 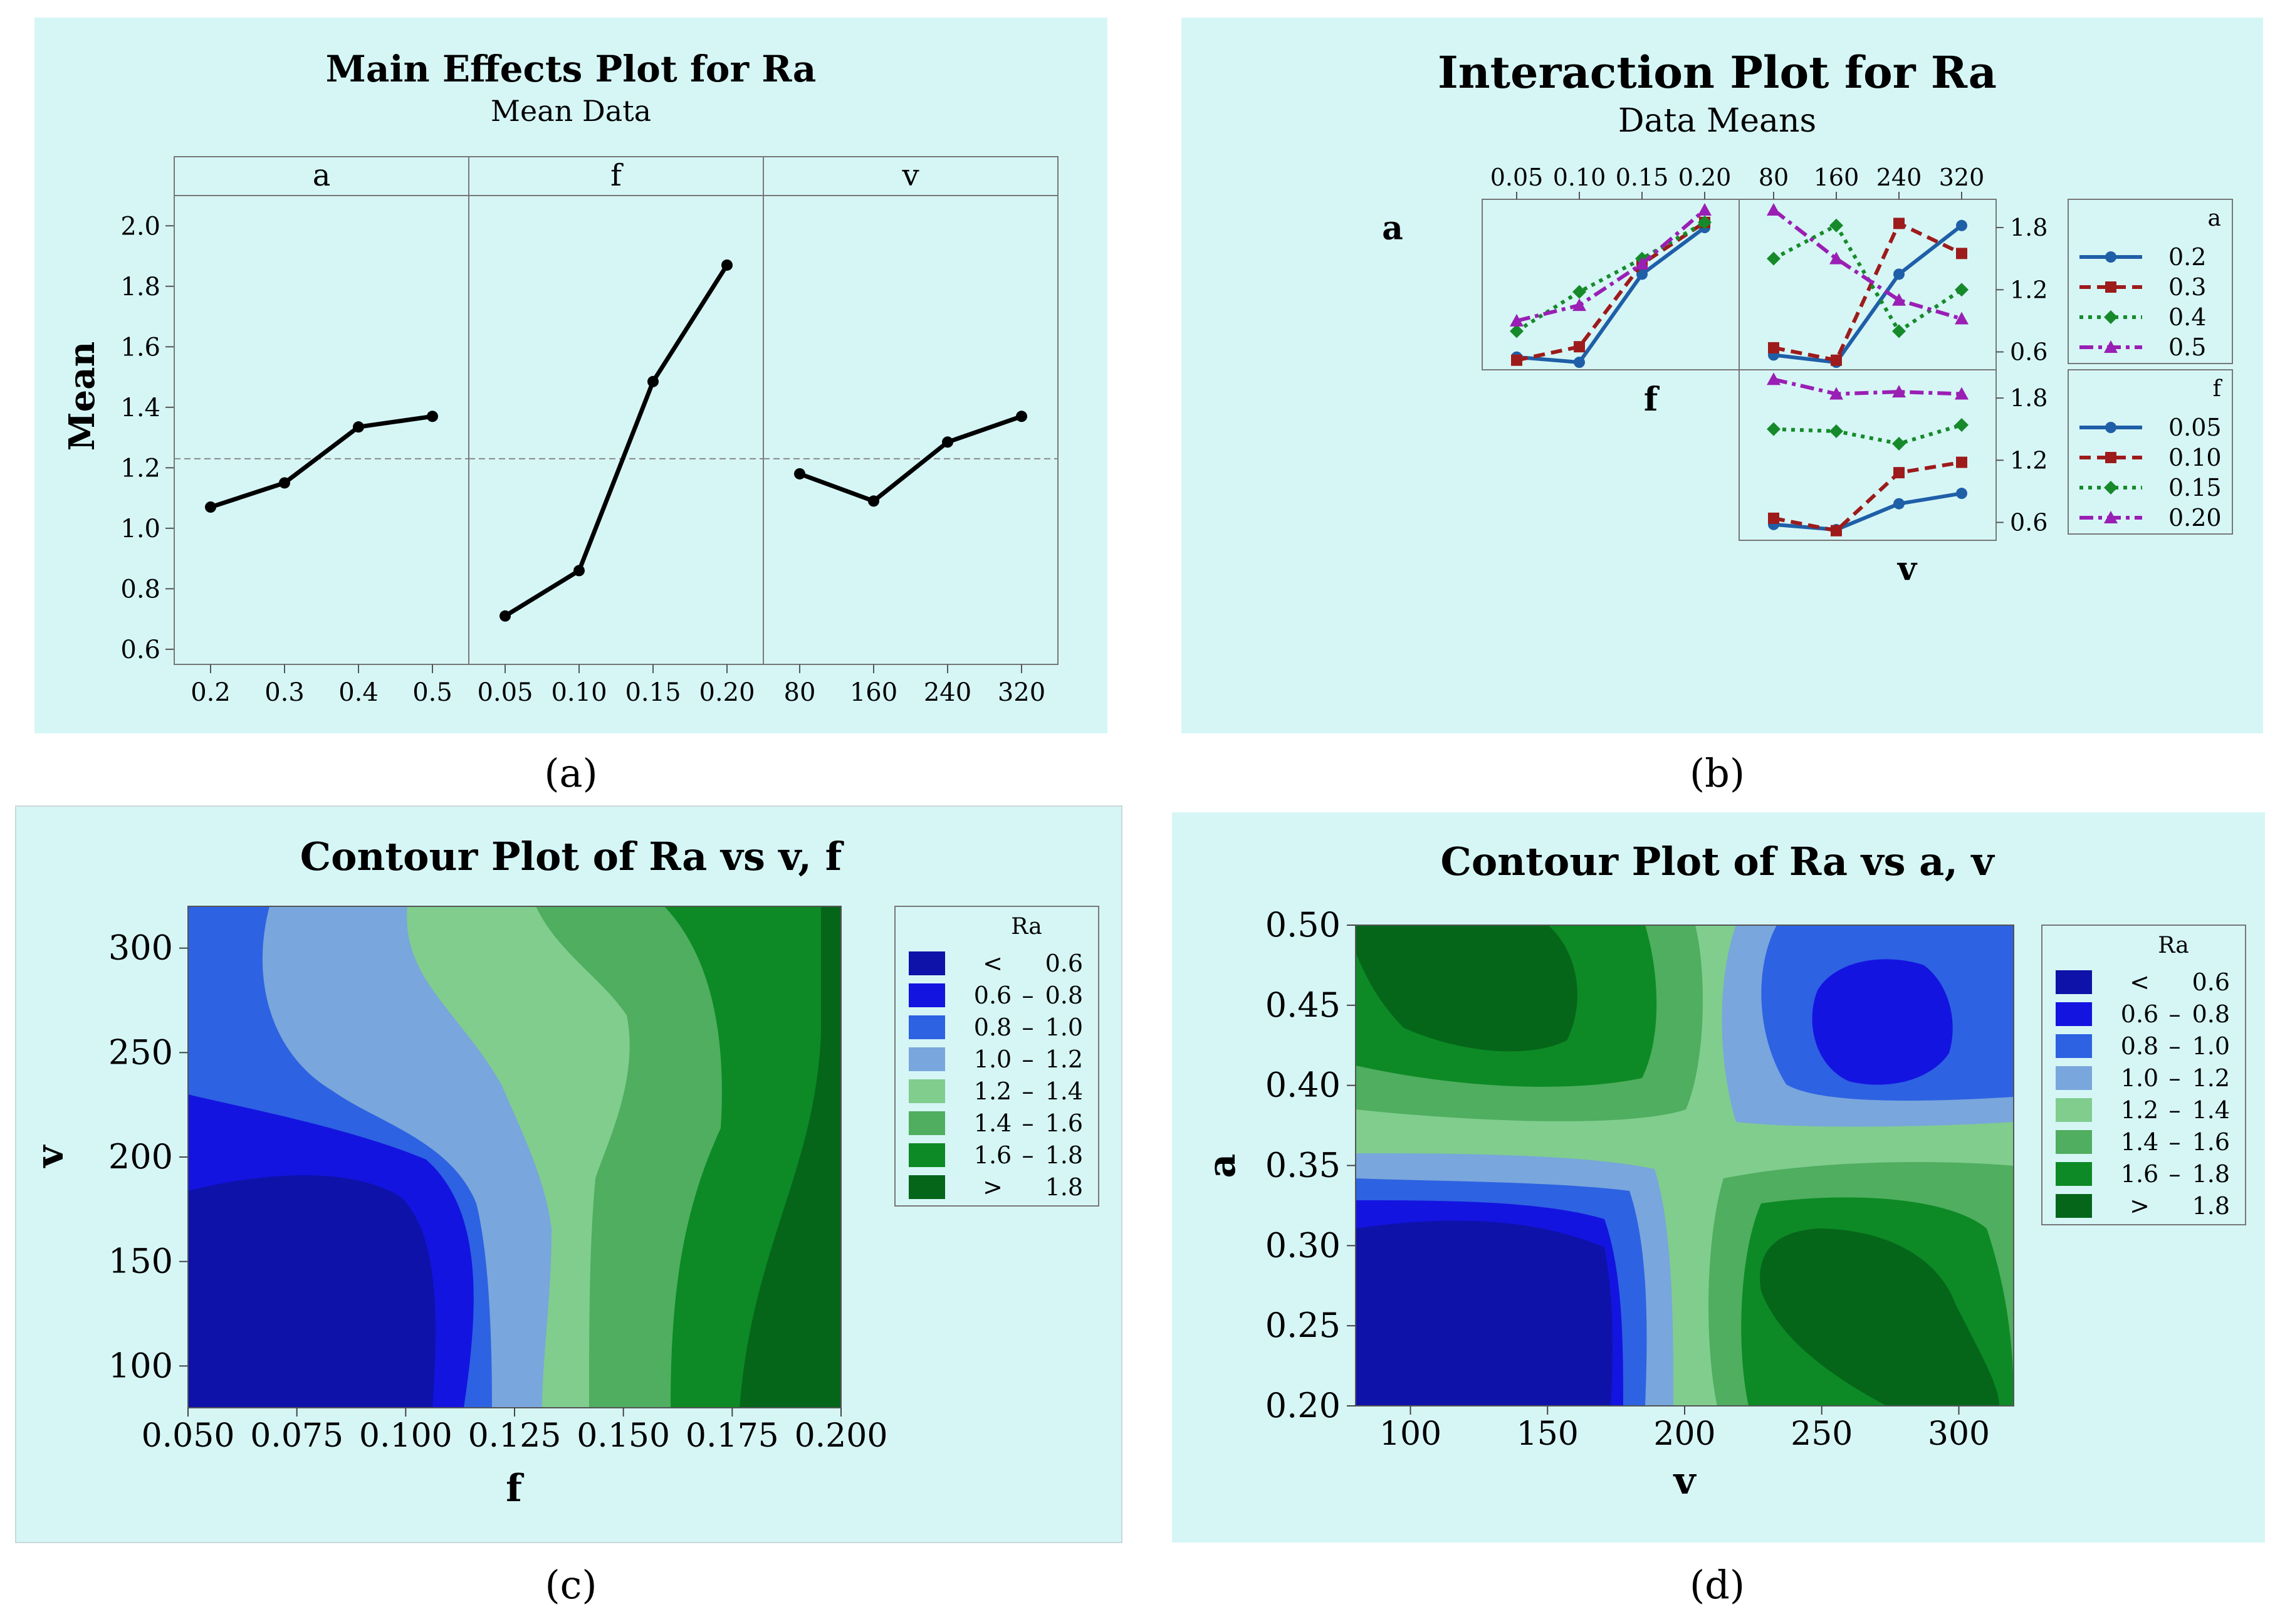 What do you see at coordinates (1867, 512) in the screenshot?
I see `interaction-line-f-by-v-0.05` at bounding box center [1867, 512].